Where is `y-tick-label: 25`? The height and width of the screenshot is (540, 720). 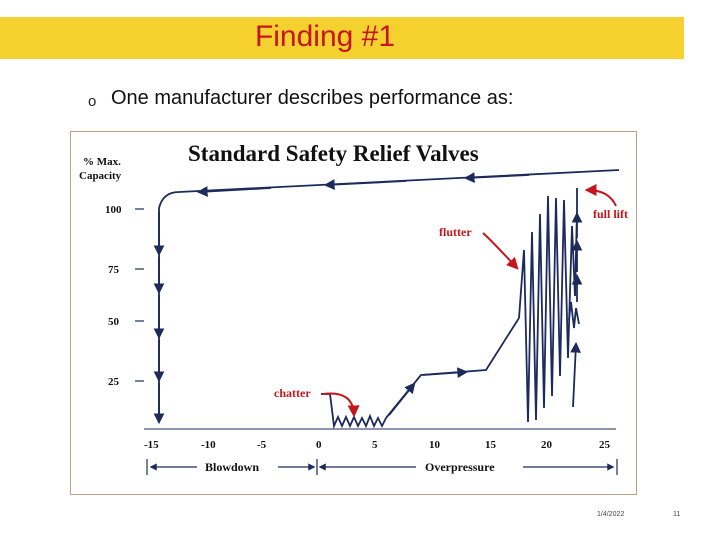 y-tick-label: 25 is located at coordinates (114, 382).